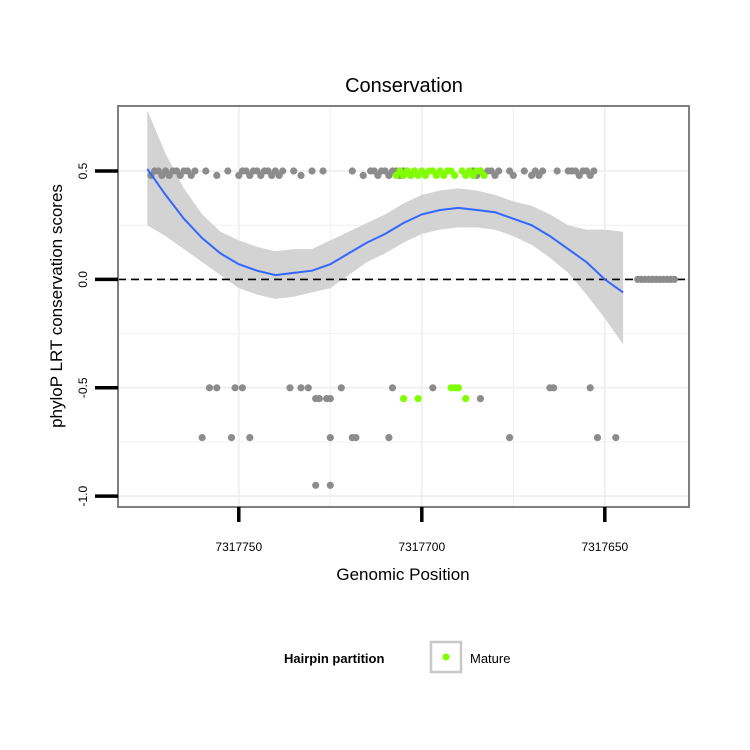 The height and width of the screenshot is (750, 750). What do you see at coordinates (404, 86) in the screenshot?
I see `chart-title: Conservation` at bounding box center [404, 86].